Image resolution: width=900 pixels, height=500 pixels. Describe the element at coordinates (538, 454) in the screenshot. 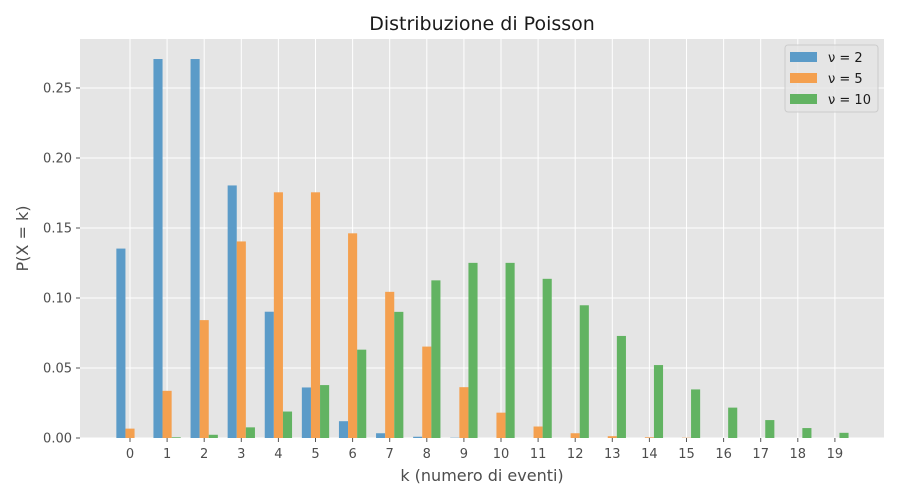

I see `x-tick-label: 11` at that location.